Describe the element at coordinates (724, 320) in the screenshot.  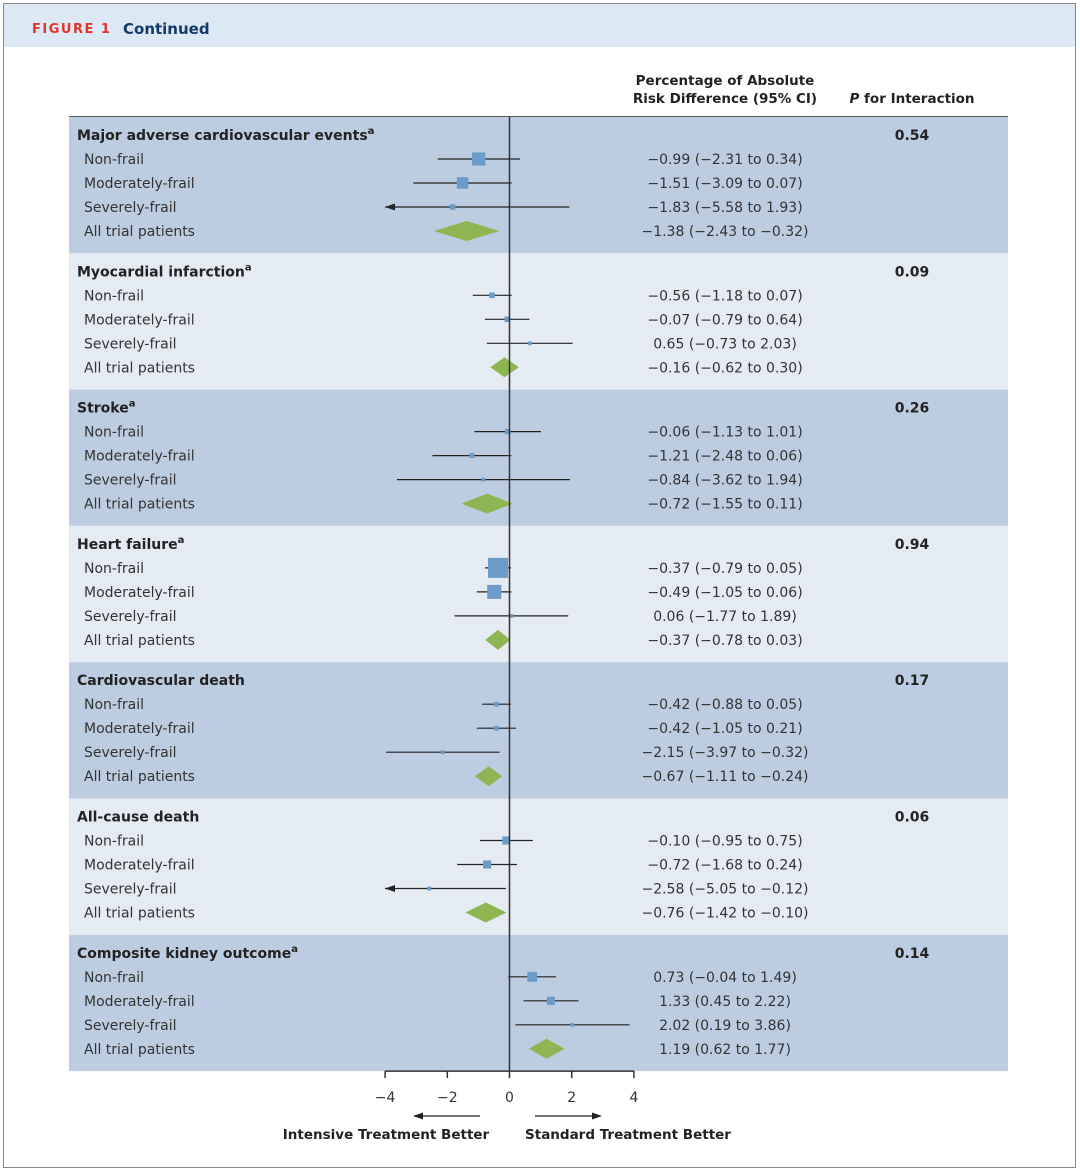
I see `estimate-text: −0.07 (−0.79 to 0.64)` at that location.